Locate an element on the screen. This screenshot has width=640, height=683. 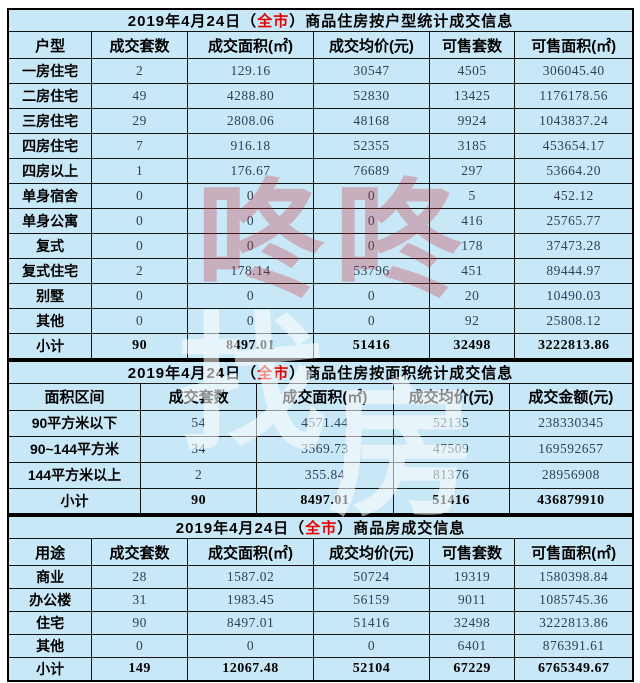
data-cell: 3222813.86 is located at coordinates (574, 623).